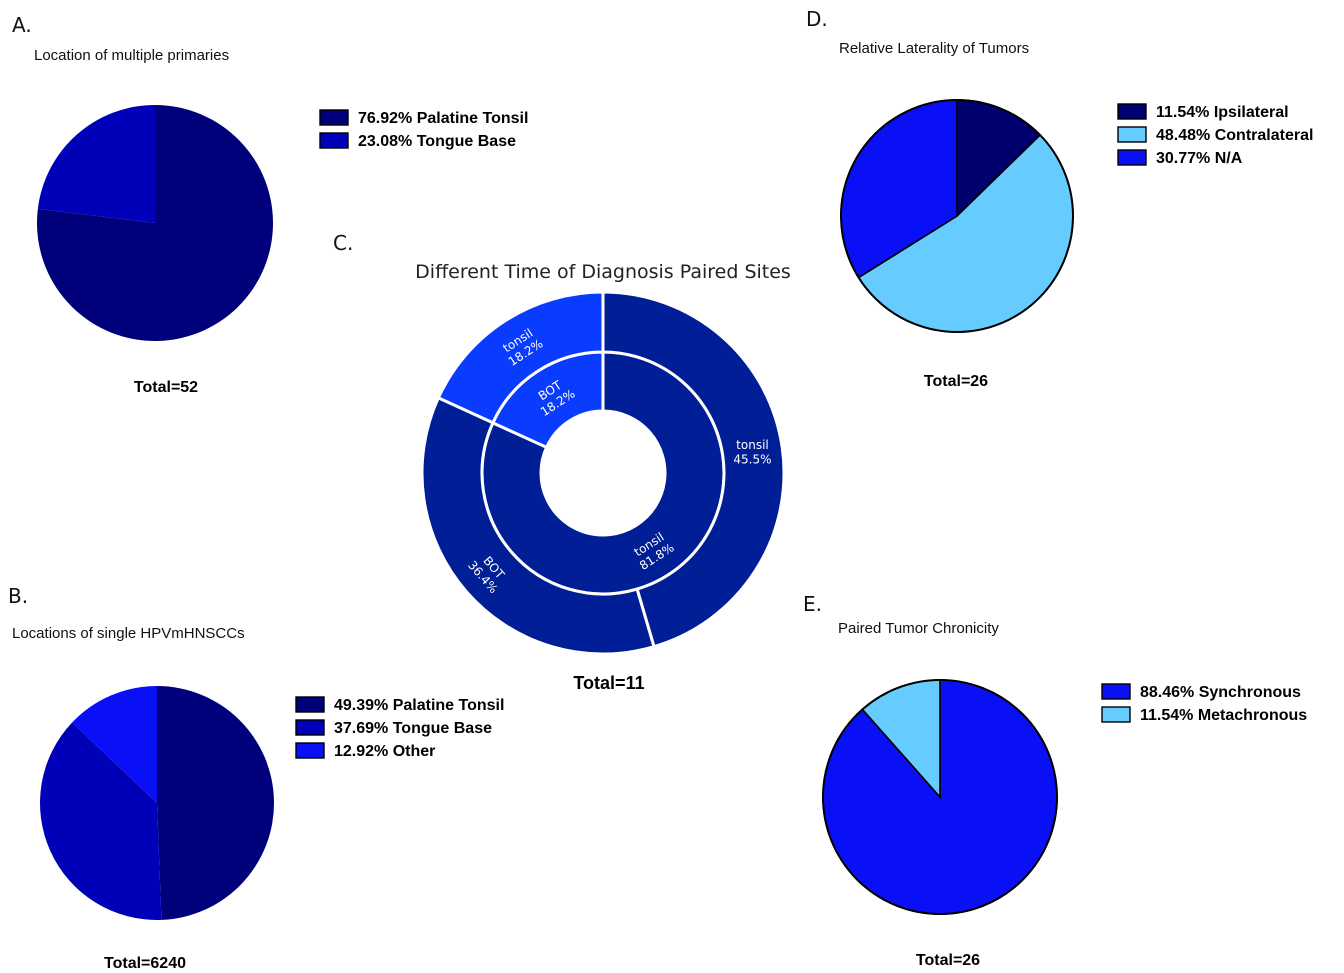  Describe the element at coordinates (752, 452) in the screenshot. I see `donut-outer-label-0: tonsil 45.5%` at that location.